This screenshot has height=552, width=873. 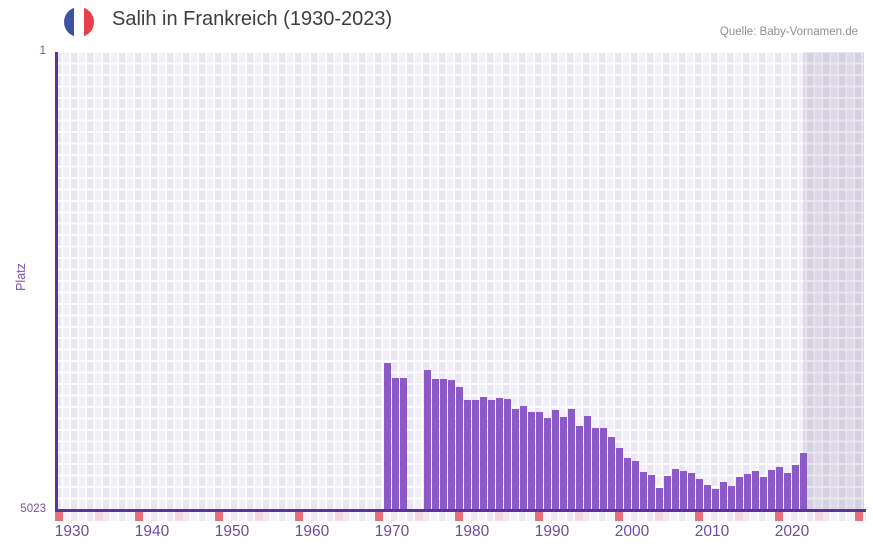 What do you see at coordinates (595, 469) in the screenshot?
I see `bar-1997` at bounding box center [595, 469].